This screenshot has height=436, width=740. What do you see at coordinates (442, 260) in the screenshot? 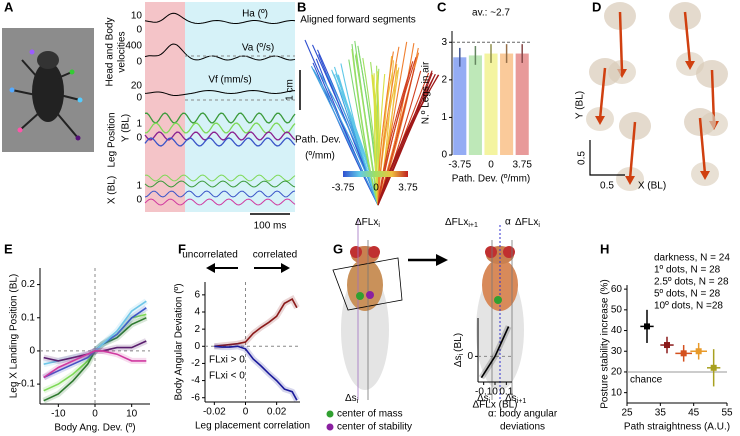
I see `g-arrow-head` at bounding box center [442, 260].